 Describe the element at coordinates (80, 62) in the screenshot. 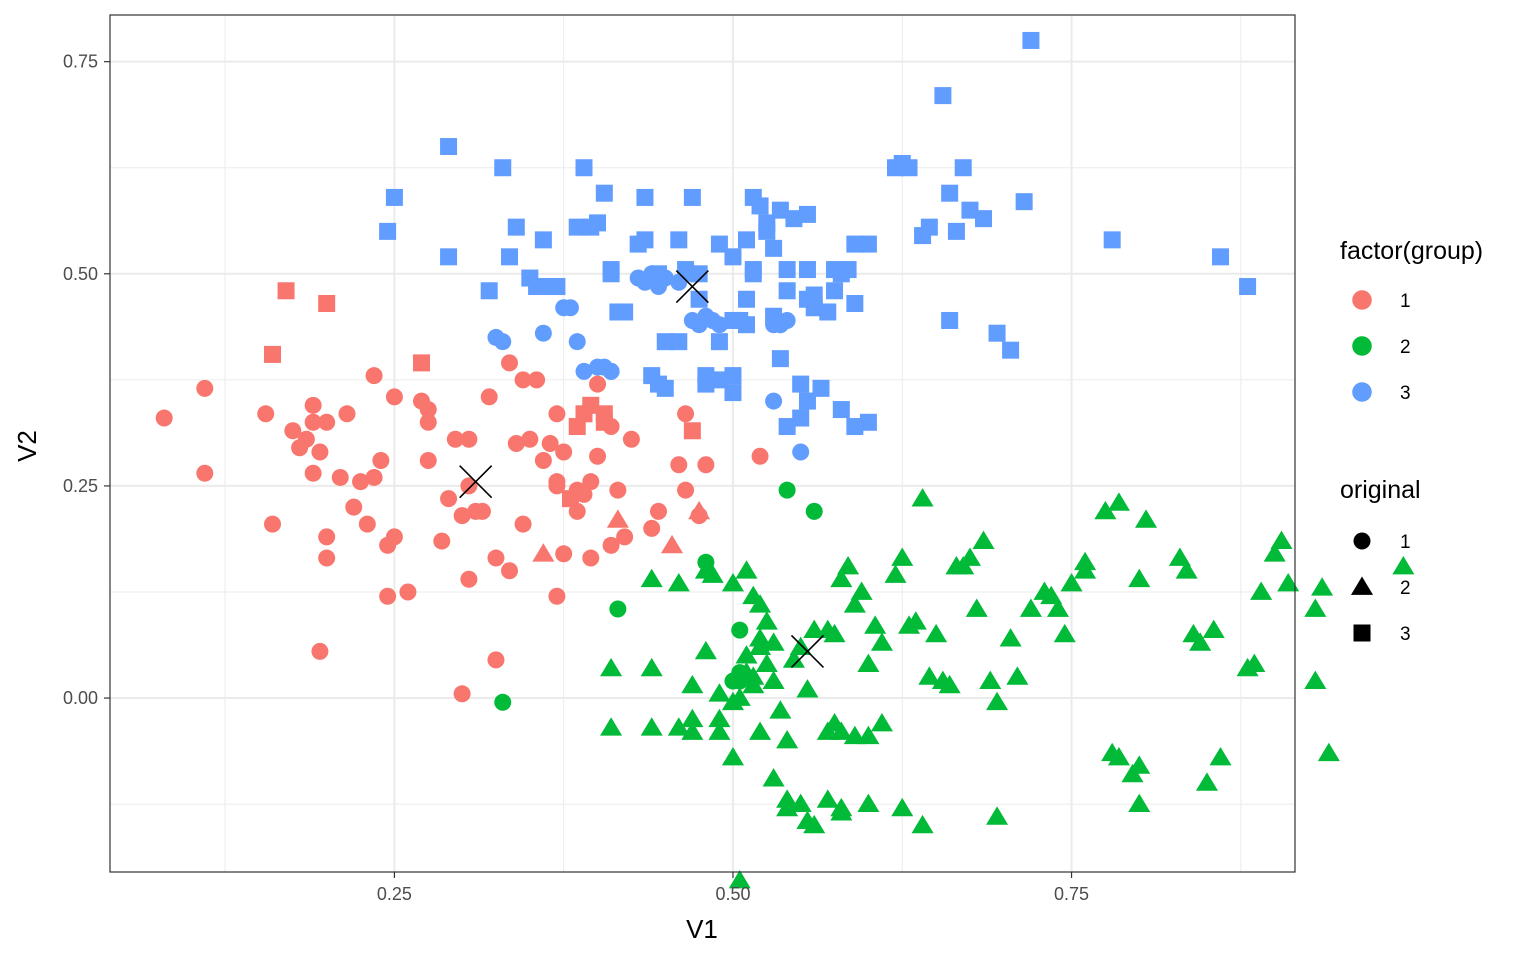

I see `y-tick-label: 0.75` at that location.